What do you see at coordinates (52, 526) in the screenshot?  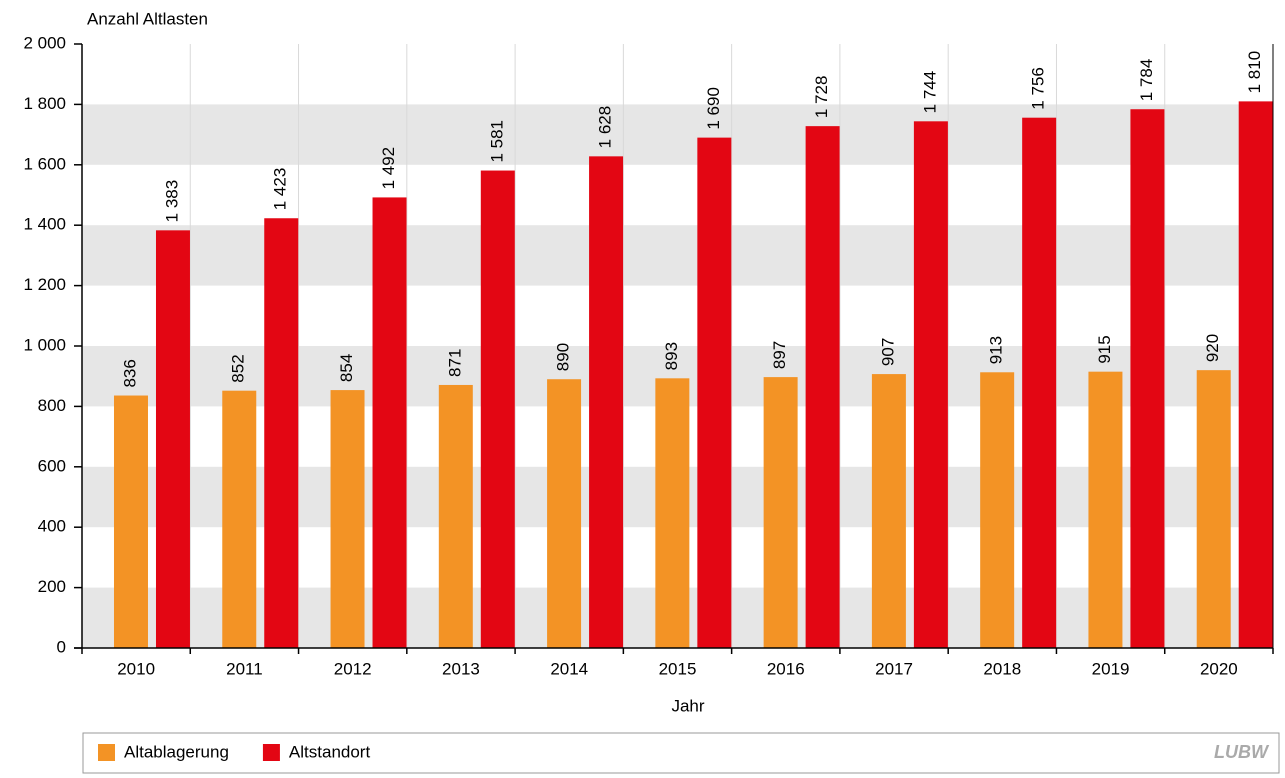 I see `y-tick-label: 400` at bounding box center [52, 526].